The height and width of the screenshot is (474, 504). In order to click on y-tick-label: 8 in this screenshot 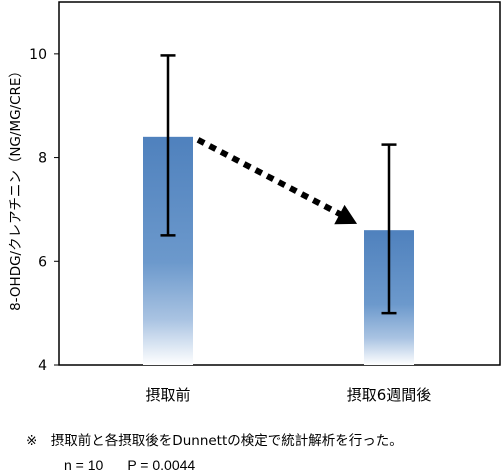, I will do `click(42, 159)`.